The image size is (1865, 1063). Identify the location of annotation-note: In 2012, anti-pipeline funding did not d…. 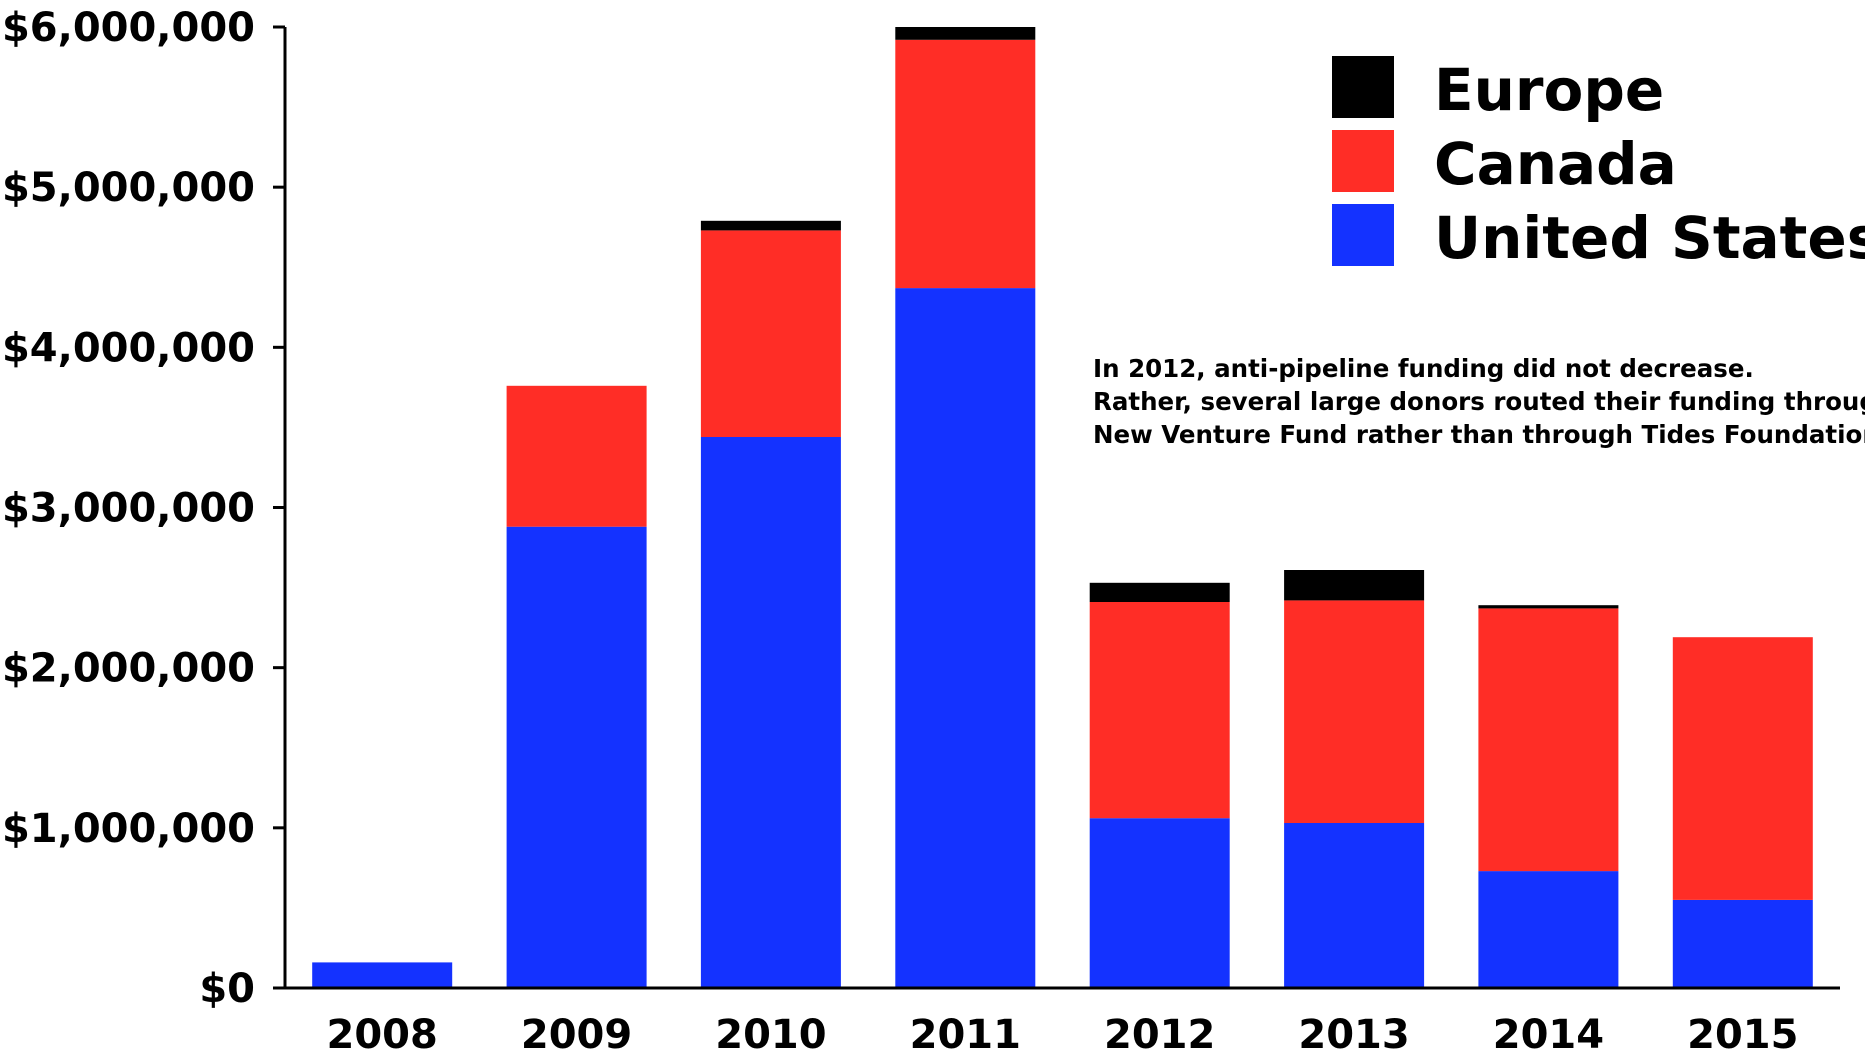
(1479, 401).